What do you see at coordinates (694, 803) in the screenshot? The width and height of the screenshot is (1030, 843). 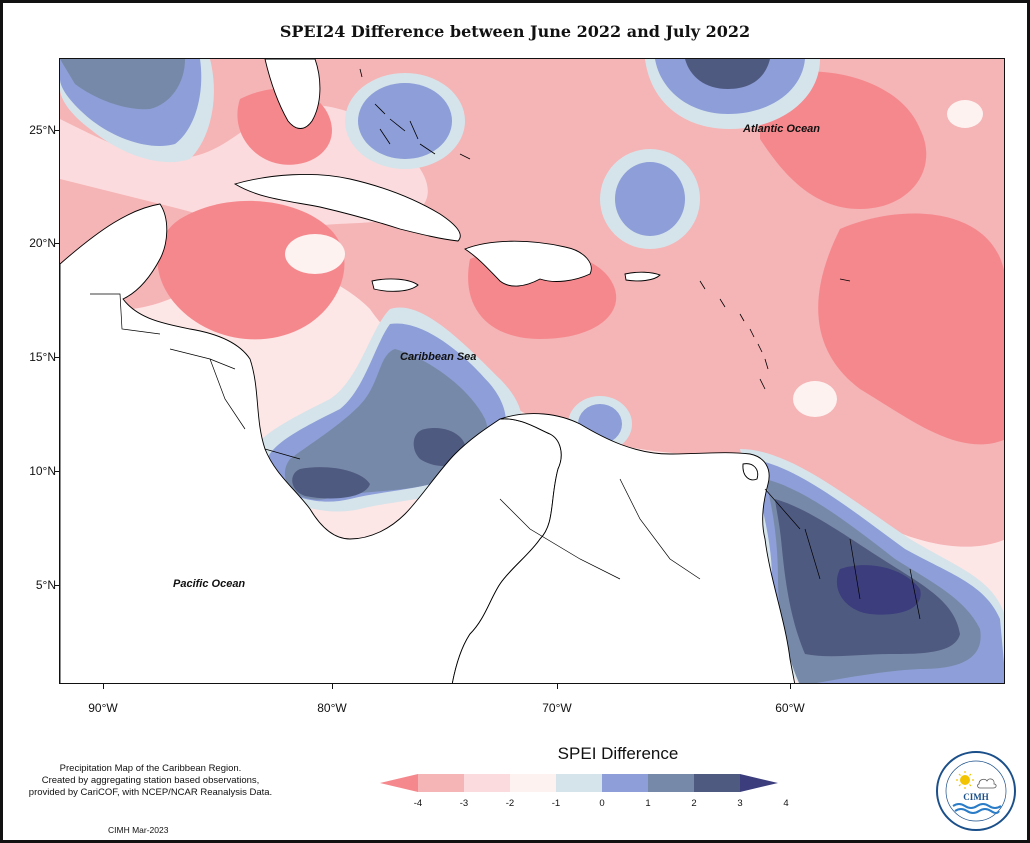 I see `legend-tick-label: 2` at bounding box center [694, 803].